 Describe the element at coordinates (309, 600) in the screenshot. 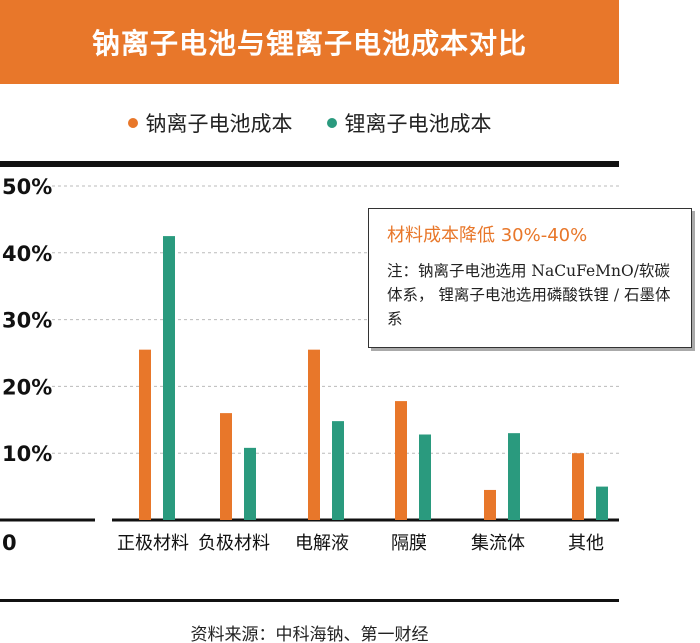

I see `bottom-rule` at that location.